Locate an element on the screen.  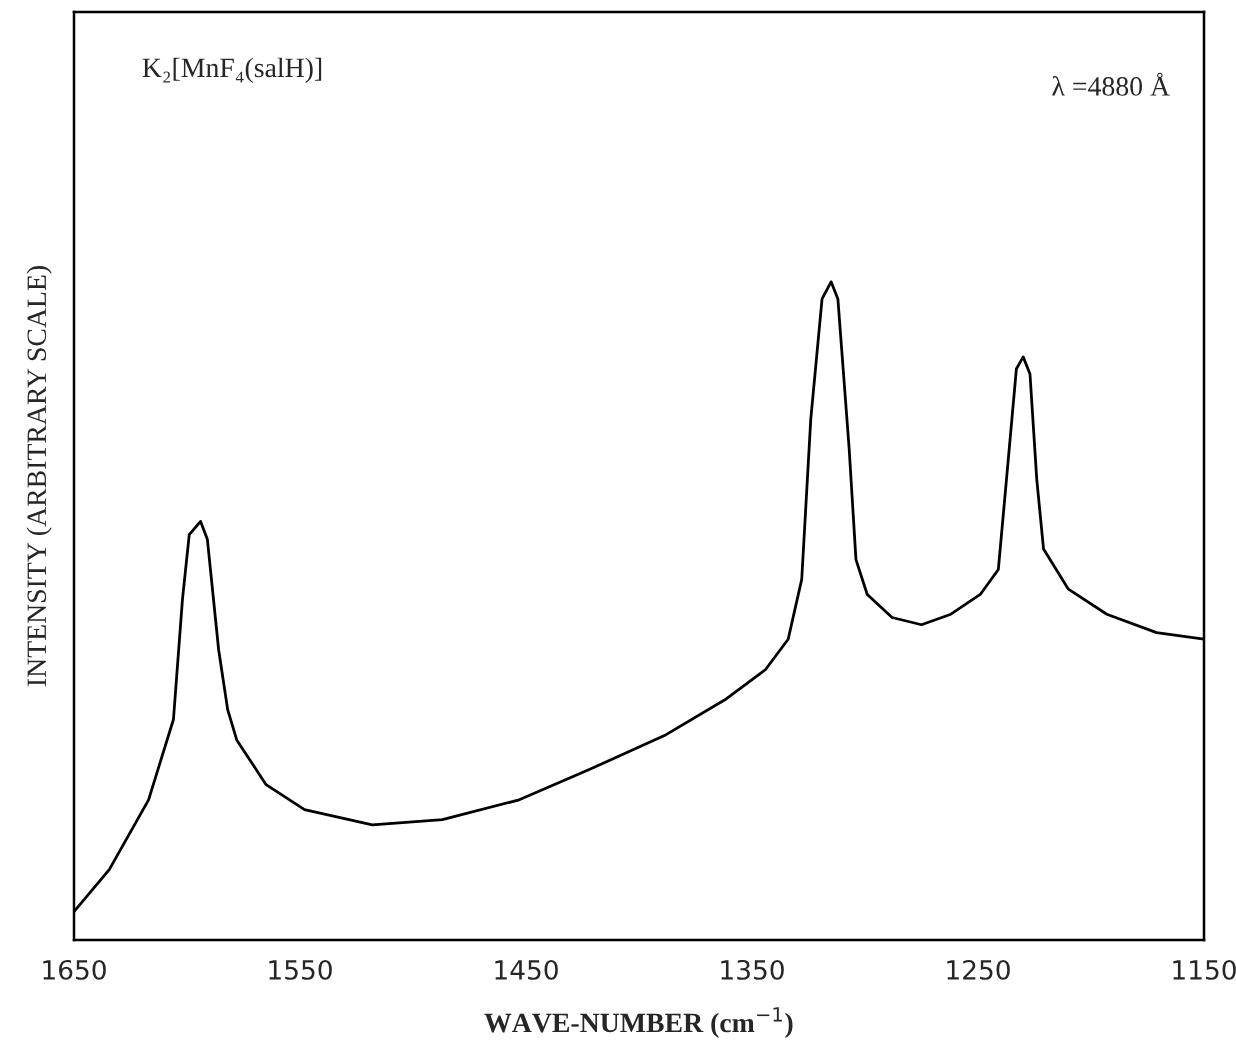
x-tick-label: 1450 is located at coordinates (526, 969).